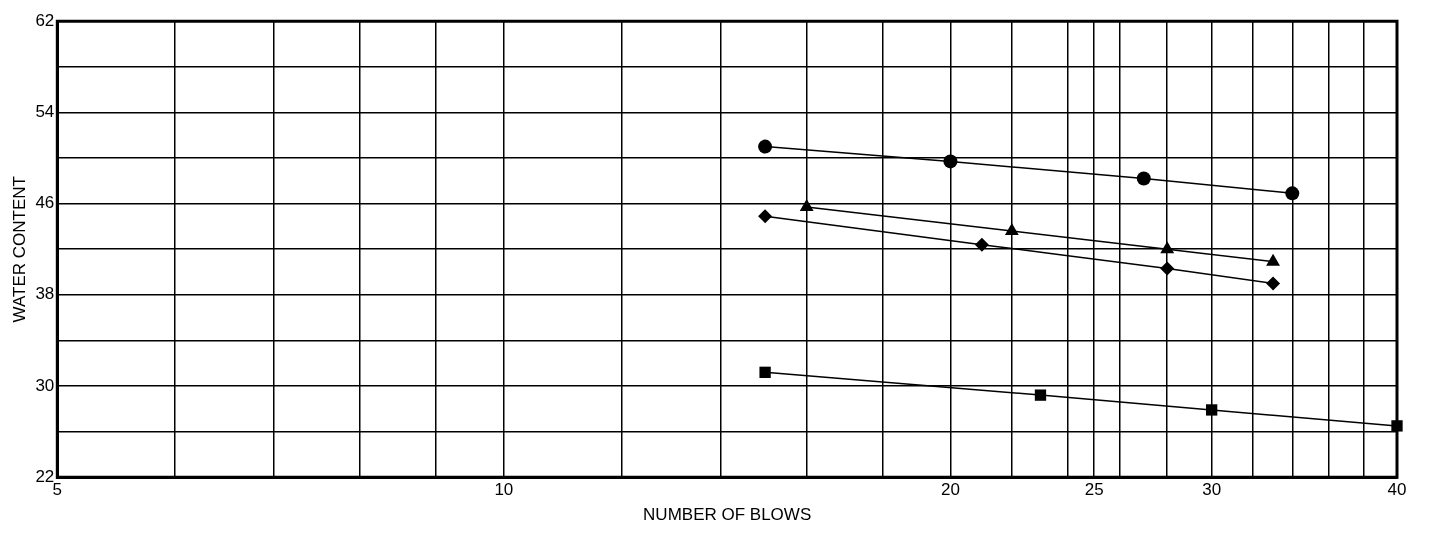  I want to click on x-tick-label: 40, so click(1397, 490).